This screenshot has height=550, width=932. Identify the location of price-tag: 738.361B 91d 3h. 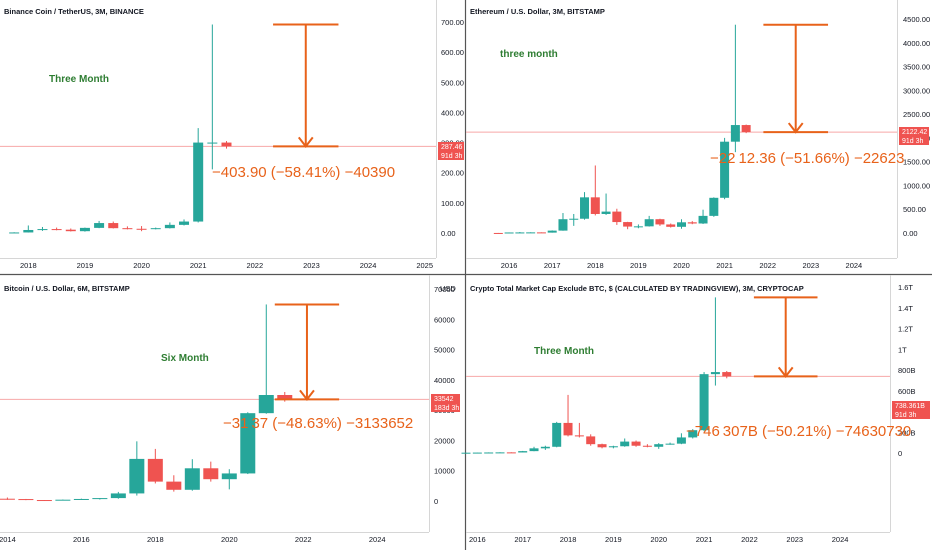
(911, 410).